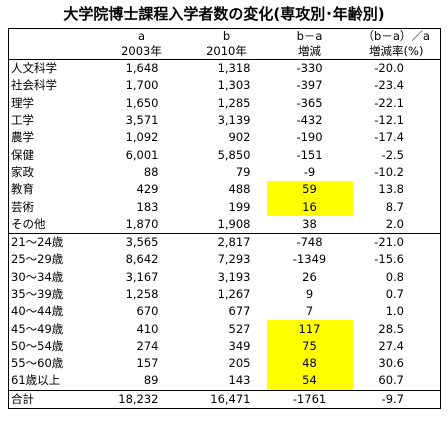 The width and height of the screenshot is (448, 431). What do you see at coordinates (309, 364) in the screenshot?
I see `cell: 48` at bounding box center [309, 364].